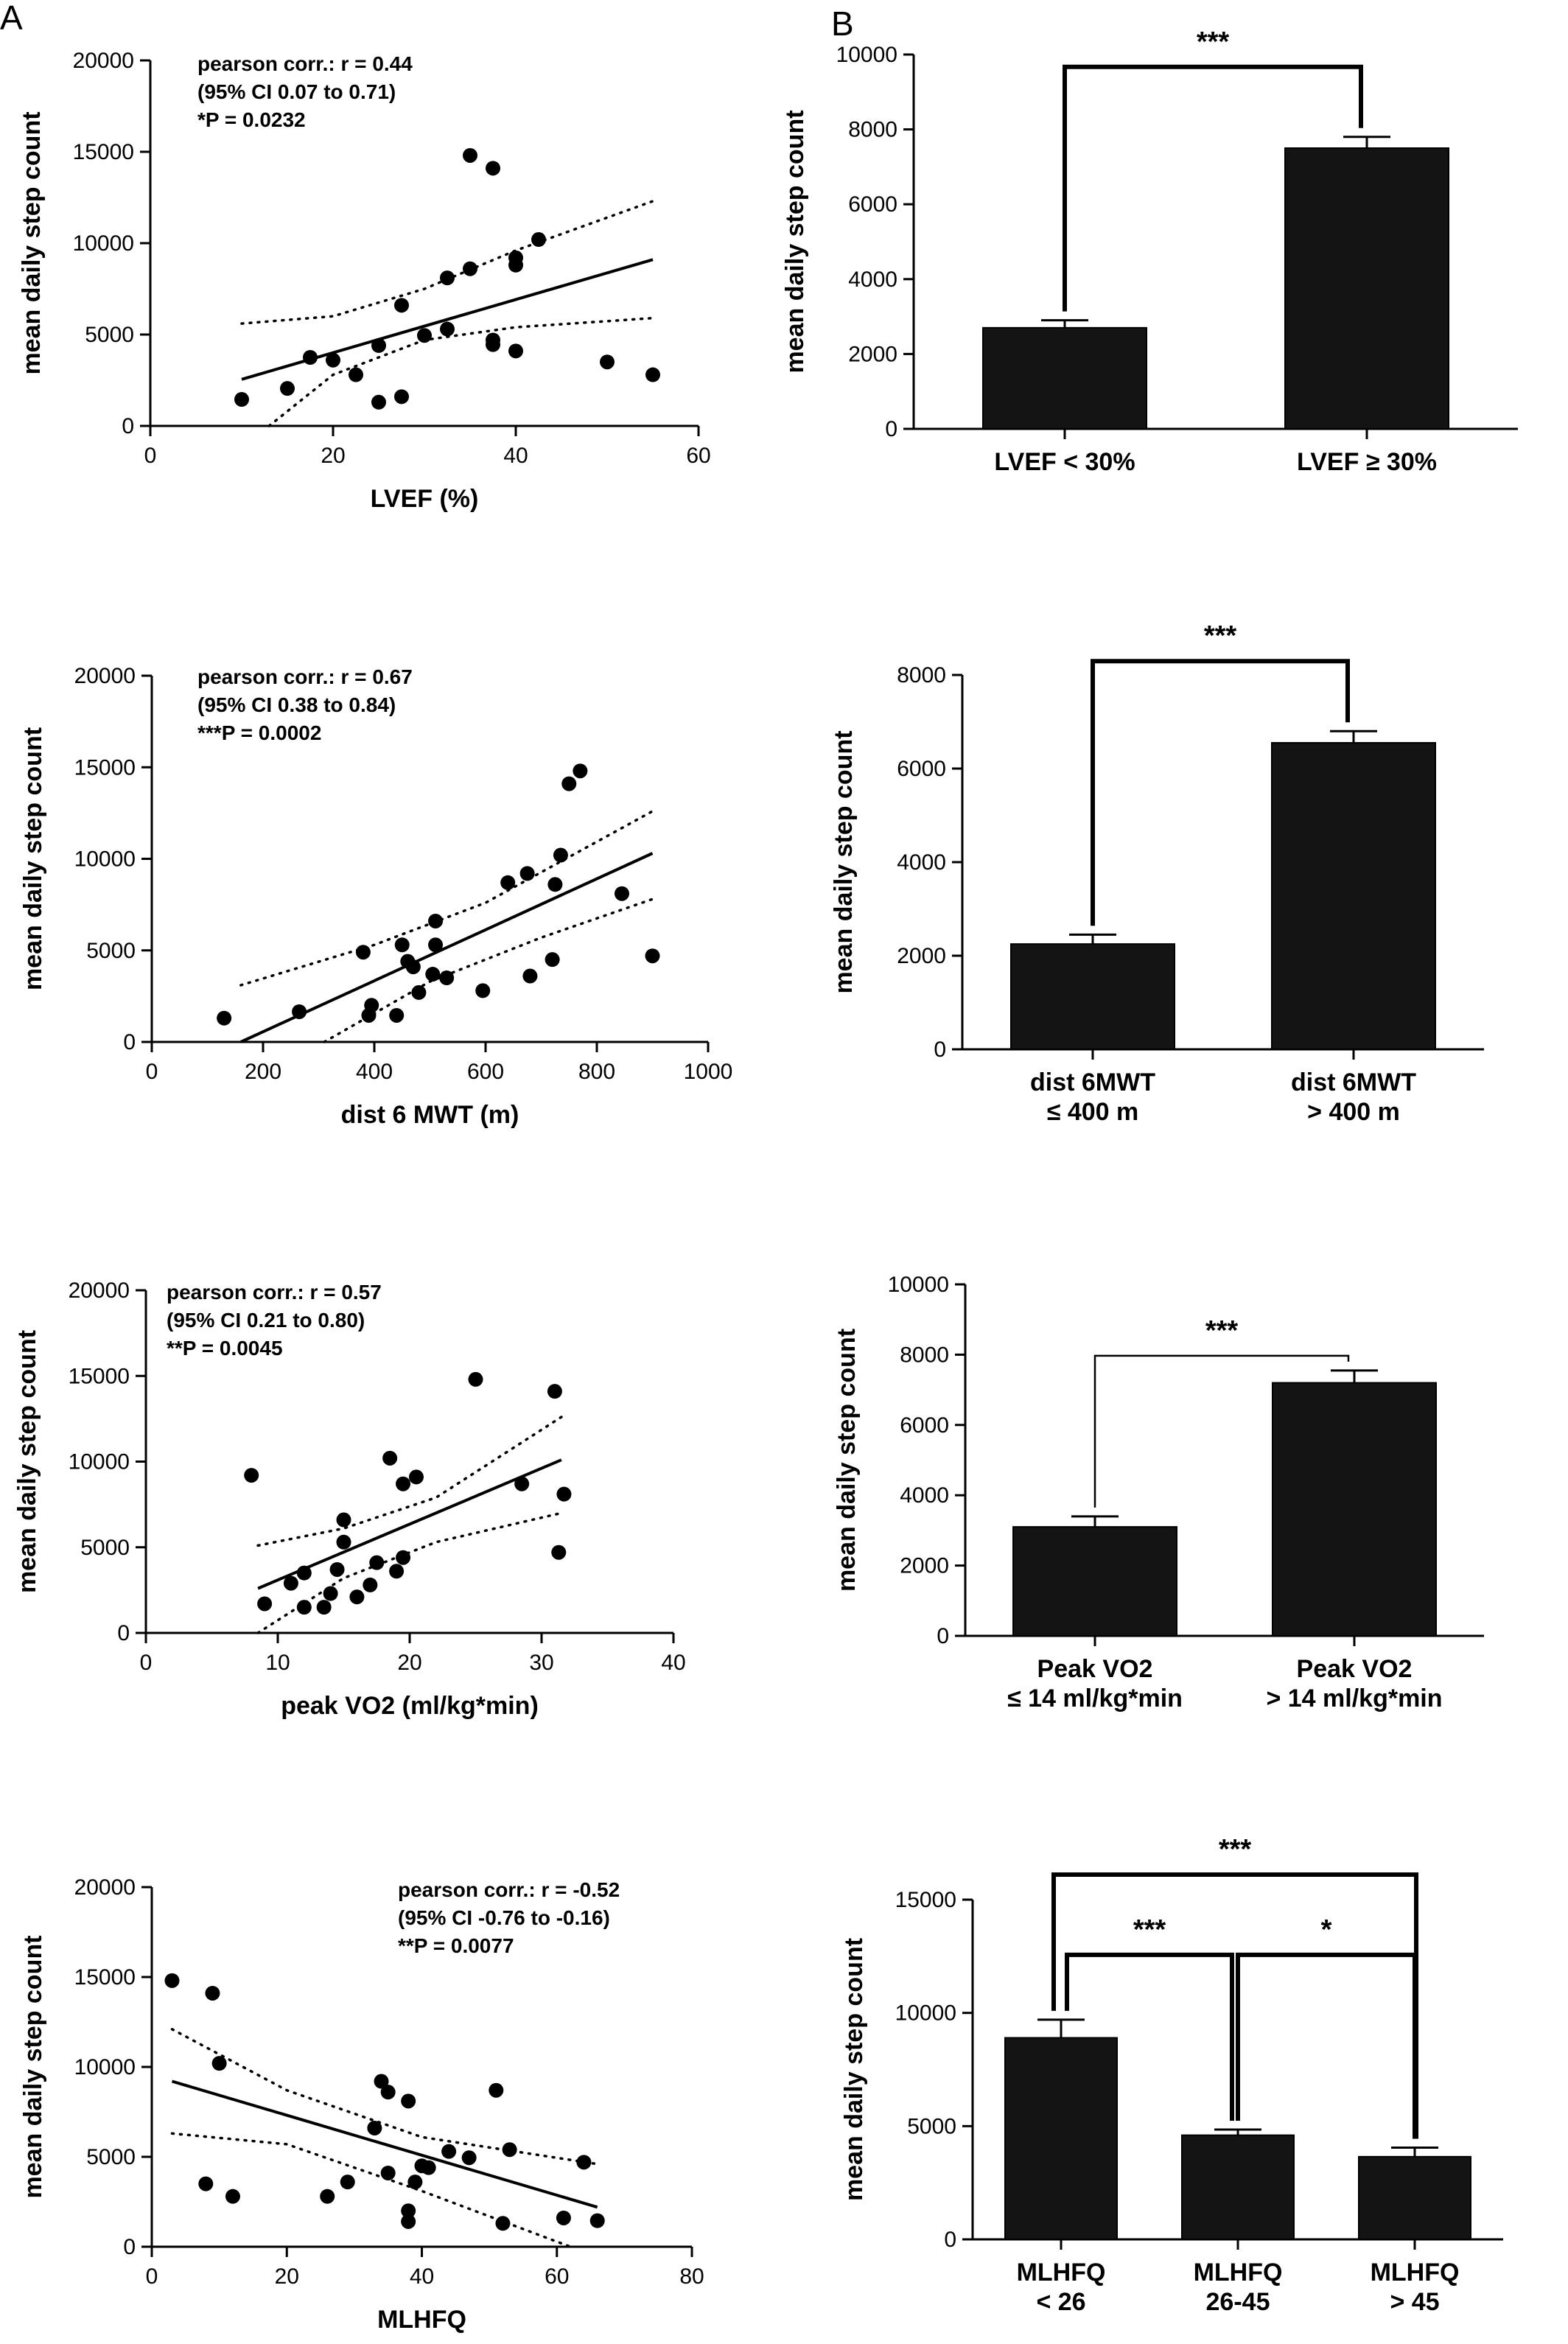 This screenshot has width=1568, height=2344. What do you see at coordinates (456, 1945) in the screenshot?
I see `stat-annotation-line3: **P = 0.0077` at bounding box center [456, 1945].